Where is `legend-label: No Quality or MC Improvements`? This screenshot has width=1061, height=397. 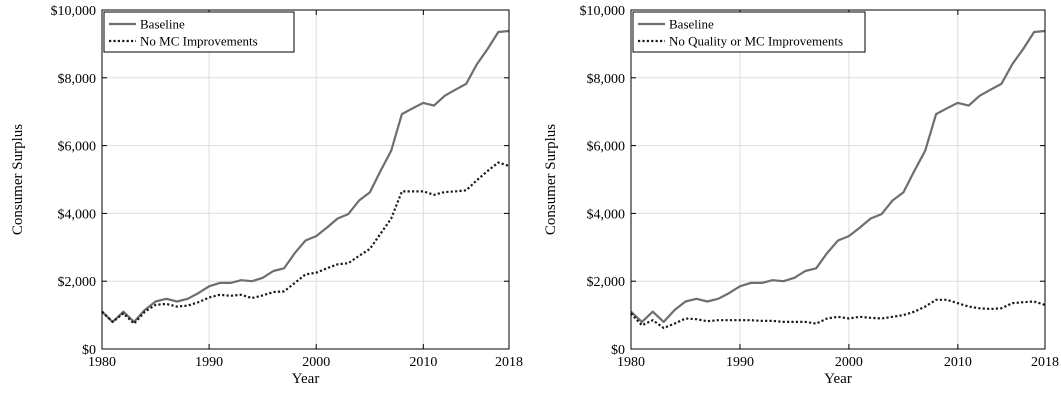
legend-label: No Quality or MC Improvements is located at coordinates (756, 41).